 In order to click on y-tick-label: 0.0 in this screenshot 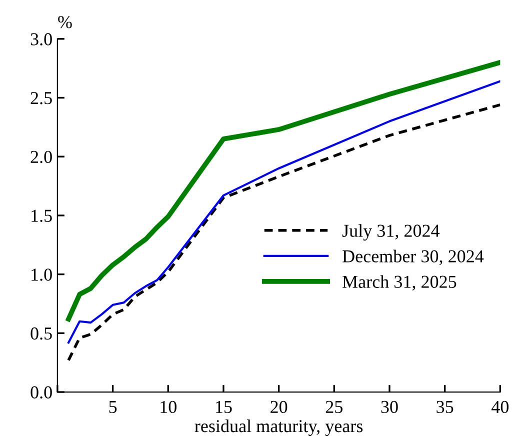, I will do `click(41, 392)`.